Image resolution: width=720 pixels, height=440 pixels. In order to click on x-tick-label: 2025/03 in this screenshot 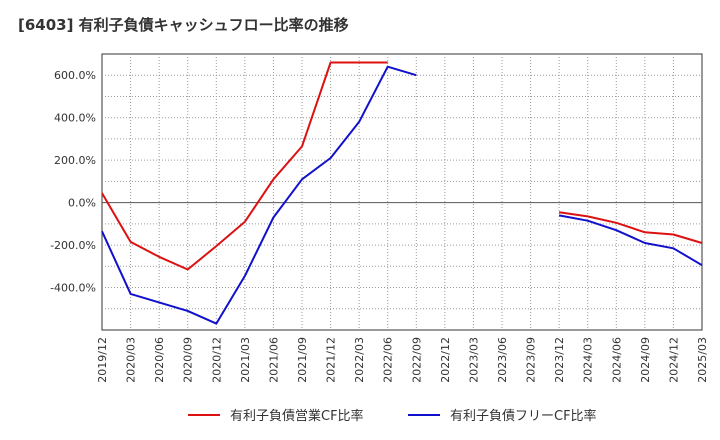, I will do `click(702, 360)`.